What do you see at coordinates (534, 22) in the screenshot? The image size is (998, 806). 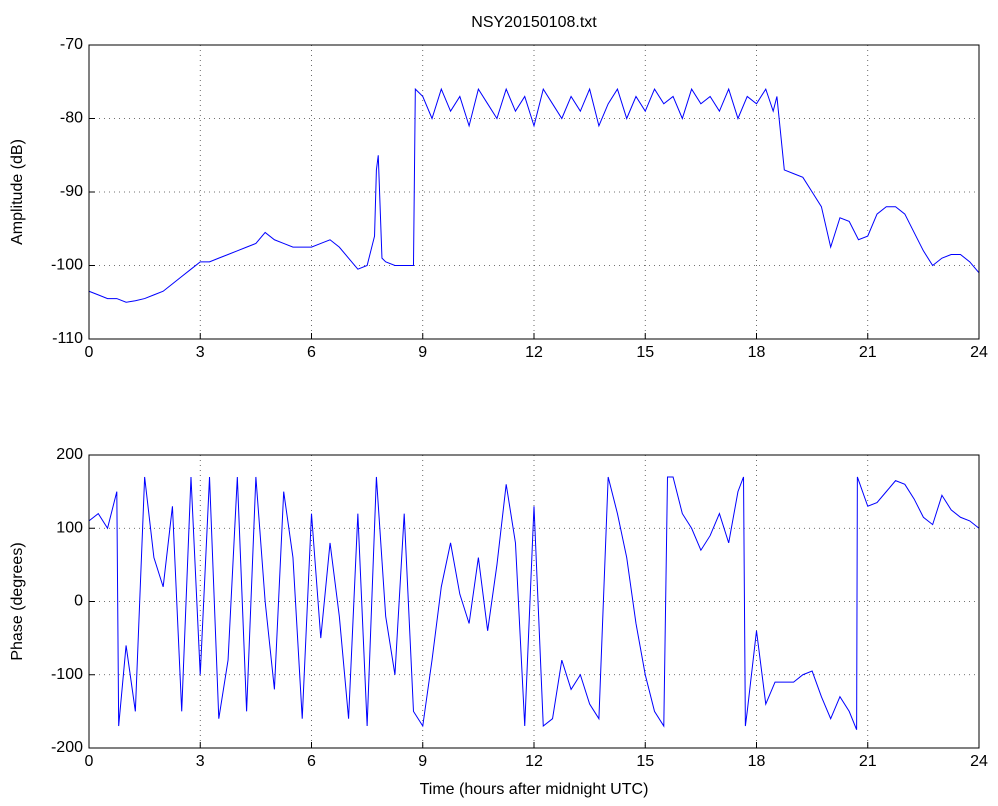 I see `chart-title: NSY20150108.txt` at bounding box center [534, 22].